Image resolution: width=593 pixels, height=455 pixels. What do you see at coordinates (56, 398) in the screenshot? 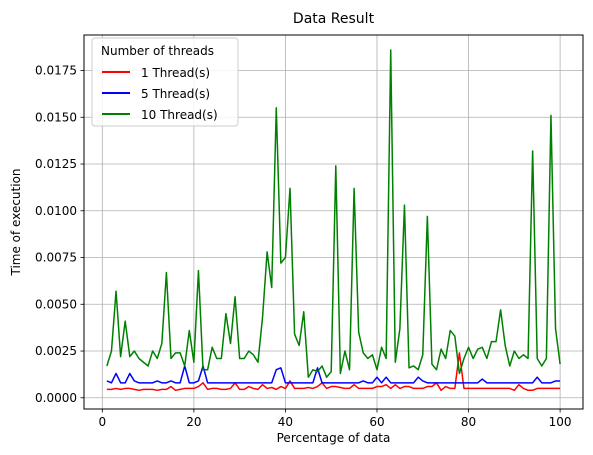
I see `y-tick-label: 0.0000` at bounding box center [56, 398].